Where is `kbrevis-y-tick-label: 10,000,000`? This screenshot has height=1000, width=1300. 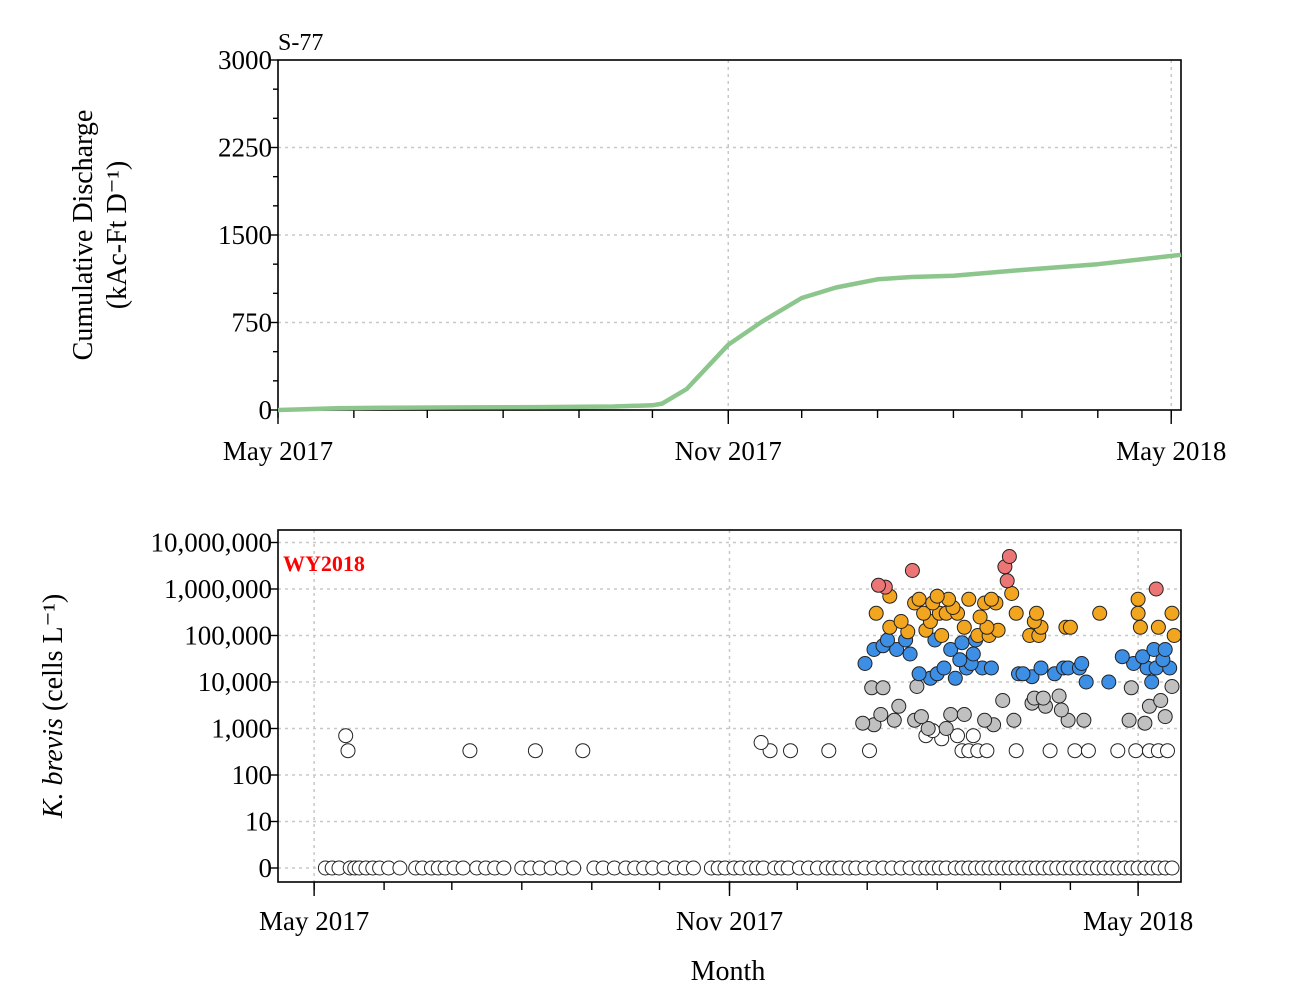 kbrevis-y-tick-label: 10,000,000 is located at coordinates (212, 543).